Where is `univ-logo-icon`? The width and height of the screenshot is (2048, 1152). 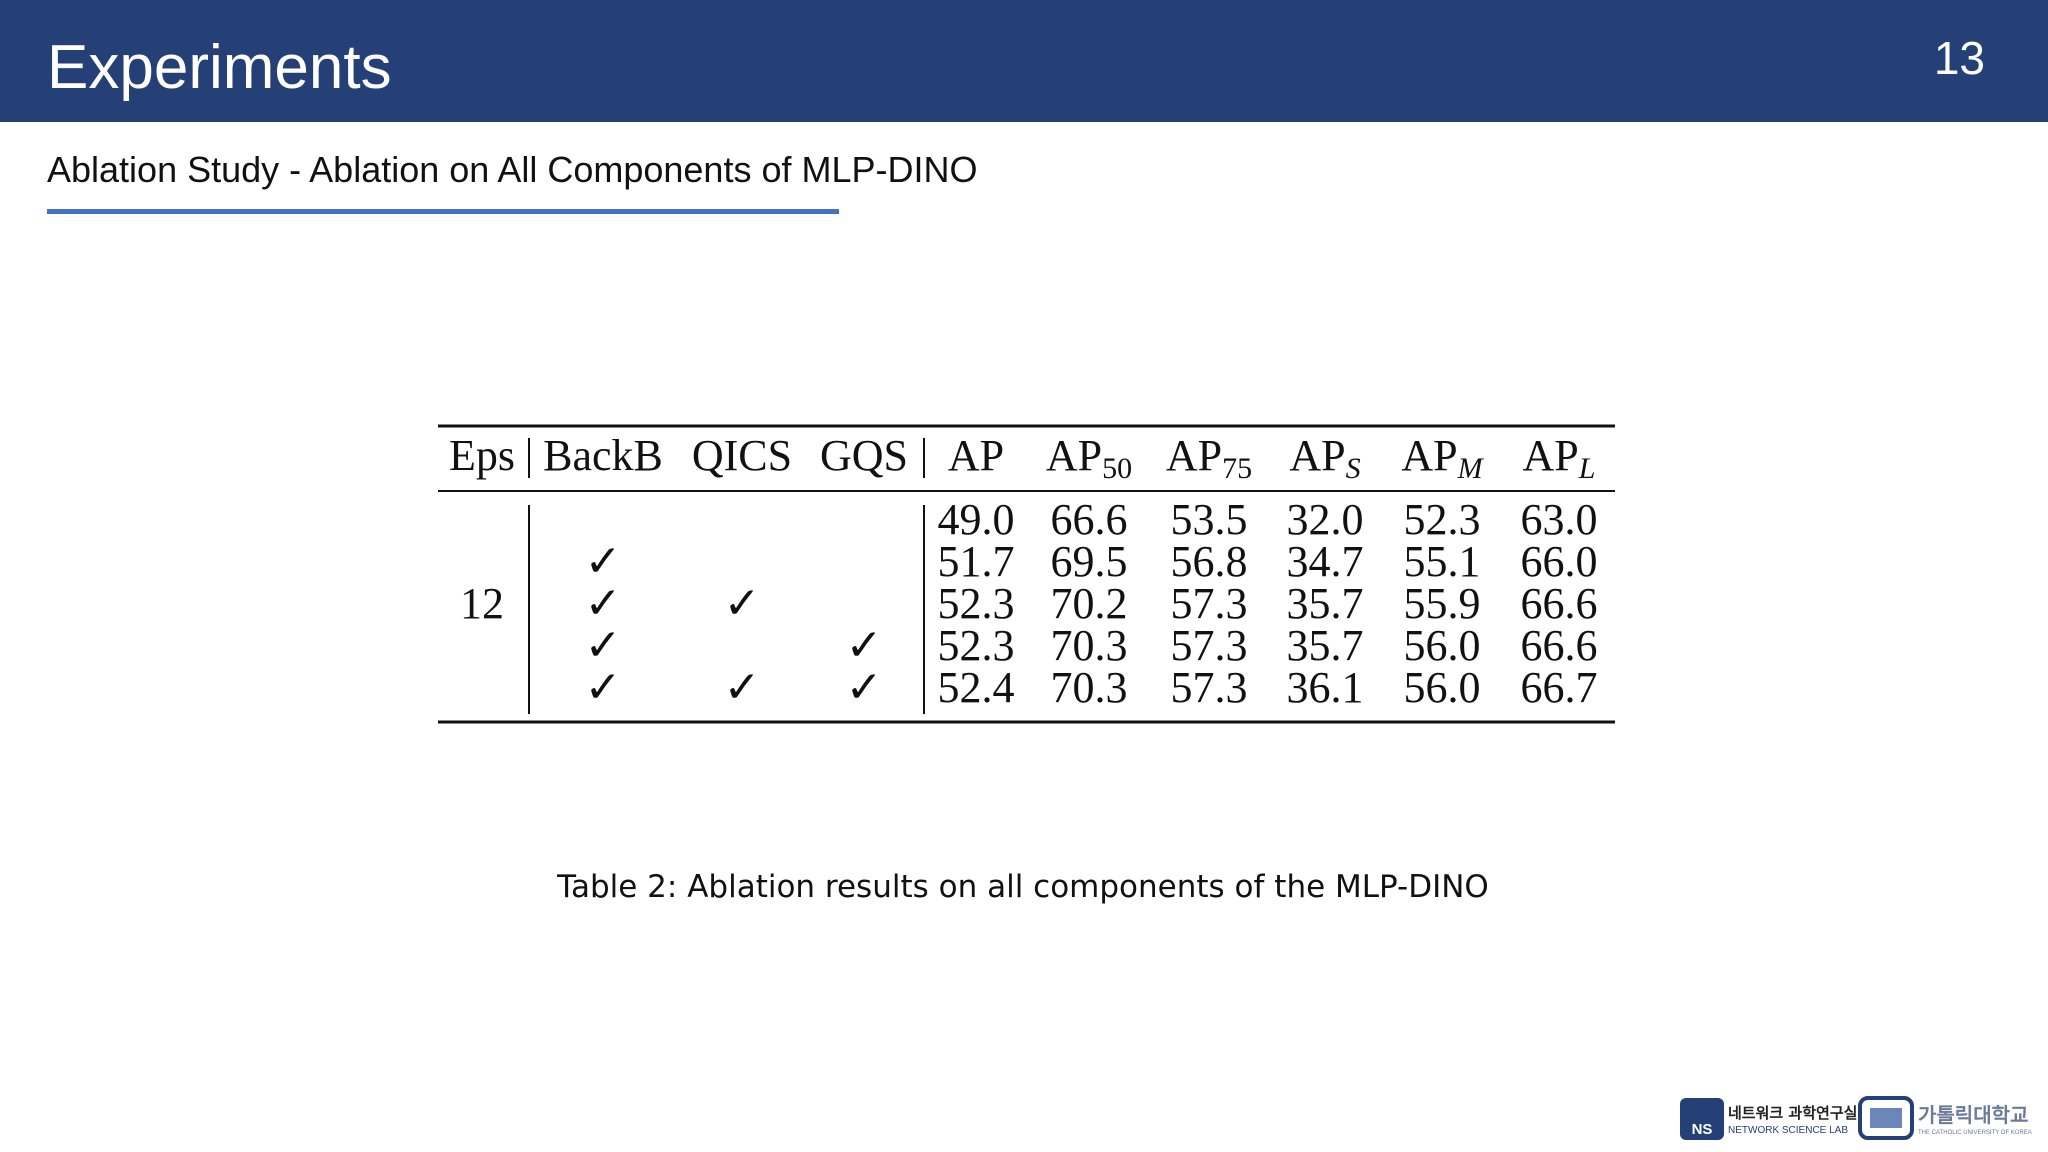 univ-logo-icon is located at coordinates (1886, 1118).